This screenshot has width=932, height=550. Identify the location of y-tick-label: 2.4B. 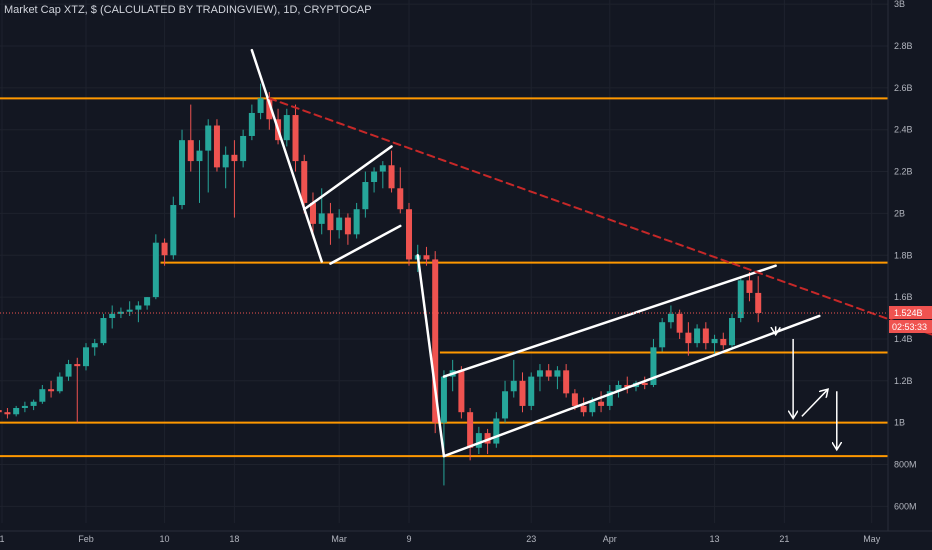
(903, 130).